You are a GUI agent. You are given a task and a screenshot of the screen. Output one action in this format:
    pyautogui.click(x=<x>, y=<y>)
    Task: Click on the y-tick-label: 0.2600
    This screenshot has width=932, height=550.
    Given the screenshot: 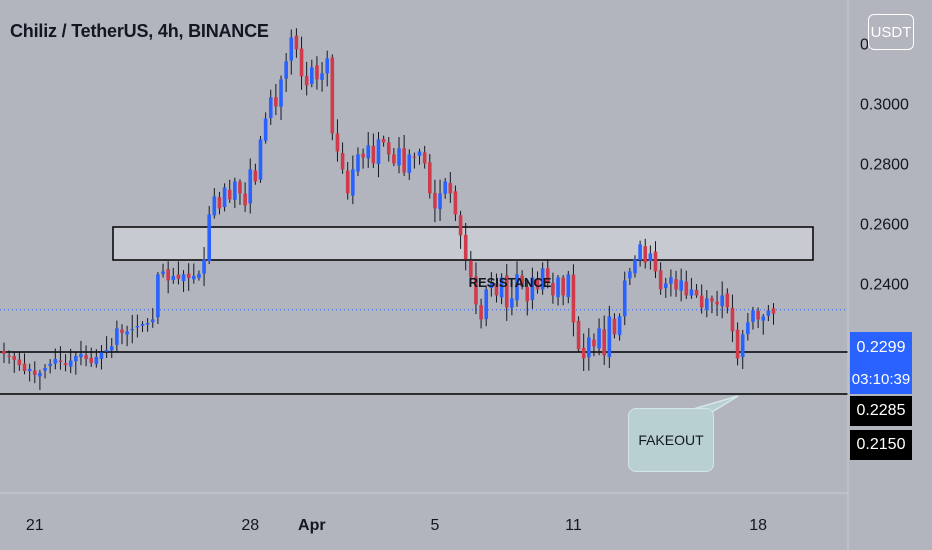 What is the action you would take?
    pyautogui.click(x=884, y=224)
    